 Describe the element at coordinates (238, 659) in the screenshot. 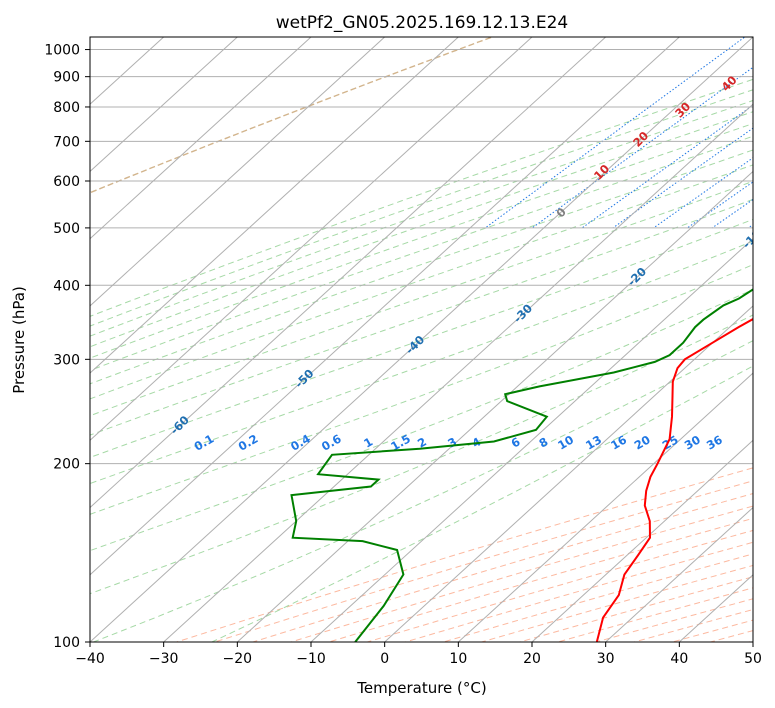

I see `x-tick-label: −20` at that location.